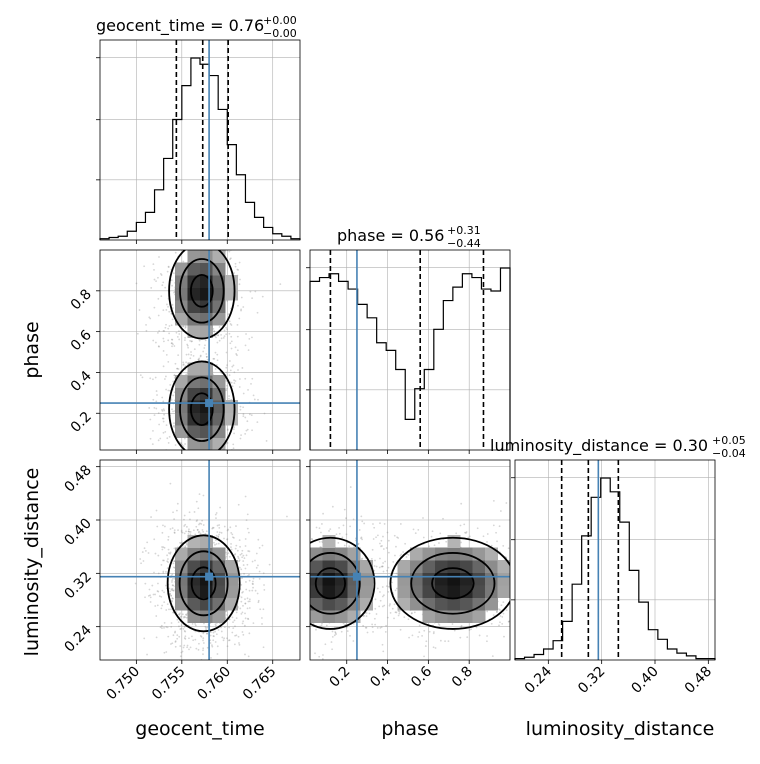 This screenshot has width=760, height=764. Describe the element at coordinates (464, 243) in the screenshot. I see `title-phase-minus: −0.44` at that location.